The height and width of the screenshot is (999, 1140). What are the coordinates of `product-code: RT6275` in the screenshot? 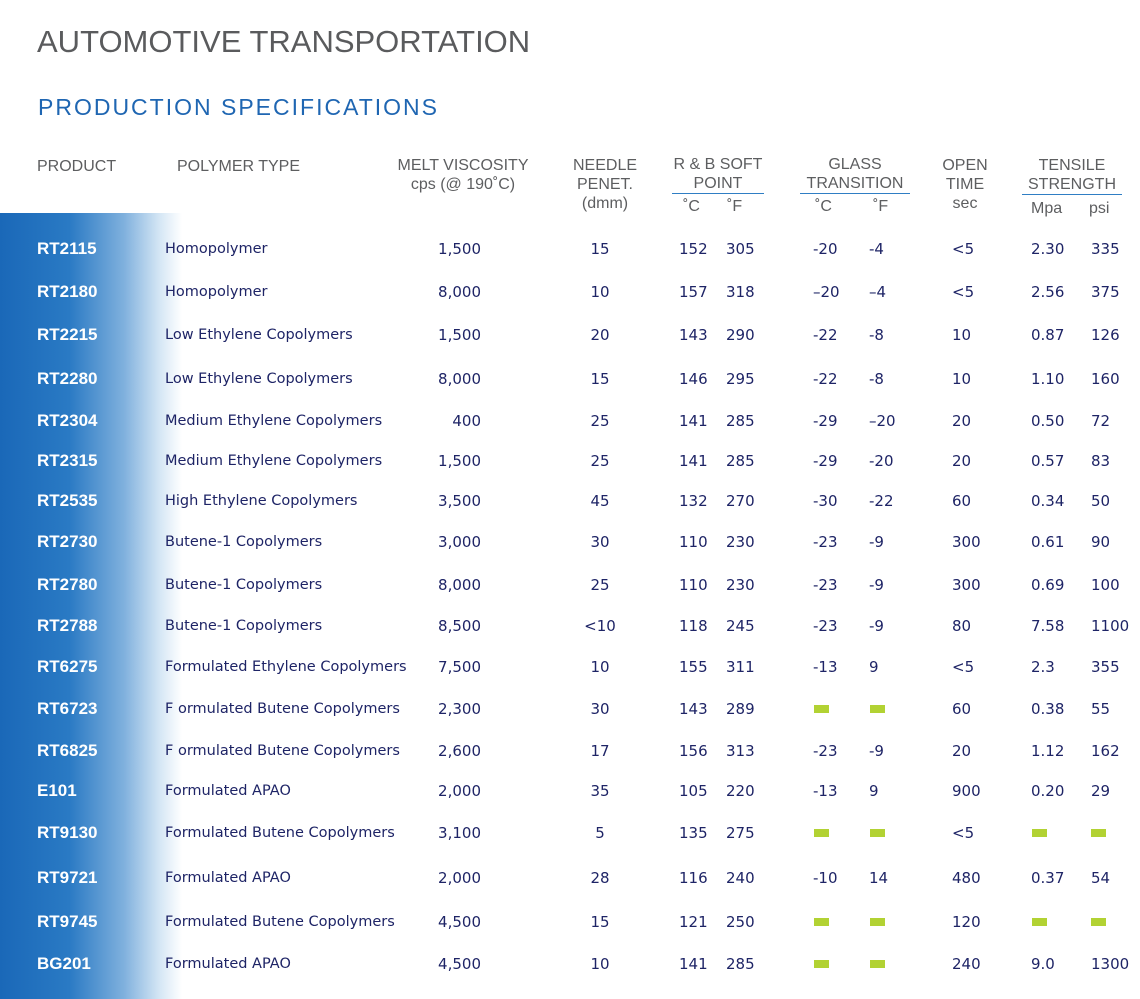 It's located at (67, 666).